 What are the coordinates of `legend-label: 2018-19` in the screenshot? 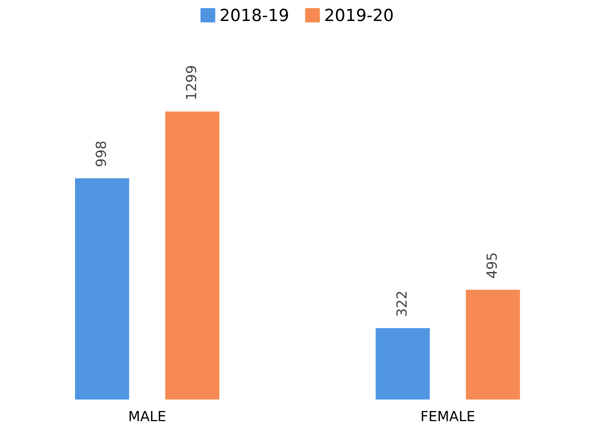 It's located at (254, 15).